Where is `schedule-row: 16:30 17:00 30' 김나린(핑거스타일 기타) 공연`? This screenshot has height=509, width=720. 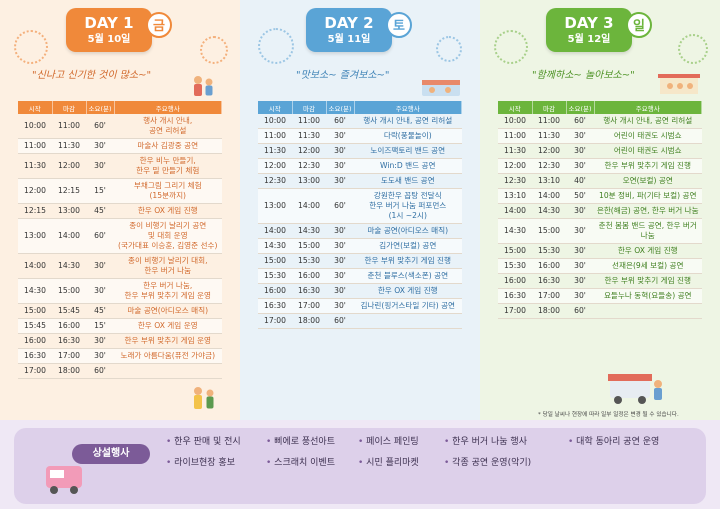
schedule-row: 16:30 17:00 30' 김나린(핑거스타일 기타) 공연 is located at coordinates (360, 306).